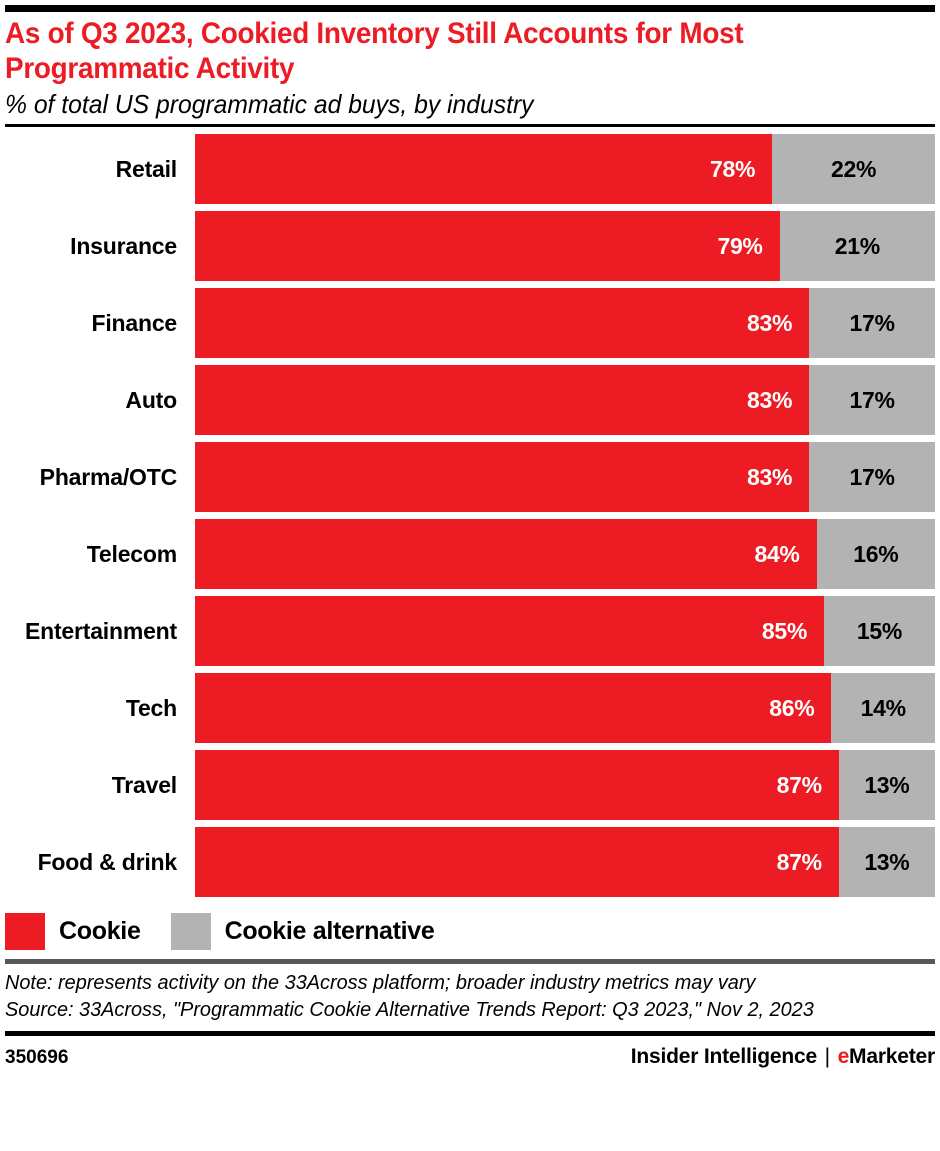 The height and width of the screenshot is (1151, 940). What do you see at coordinates (37, 1057) in the screenshot?
I see `chart-id: 350696` at bounding box center [37, 1057].